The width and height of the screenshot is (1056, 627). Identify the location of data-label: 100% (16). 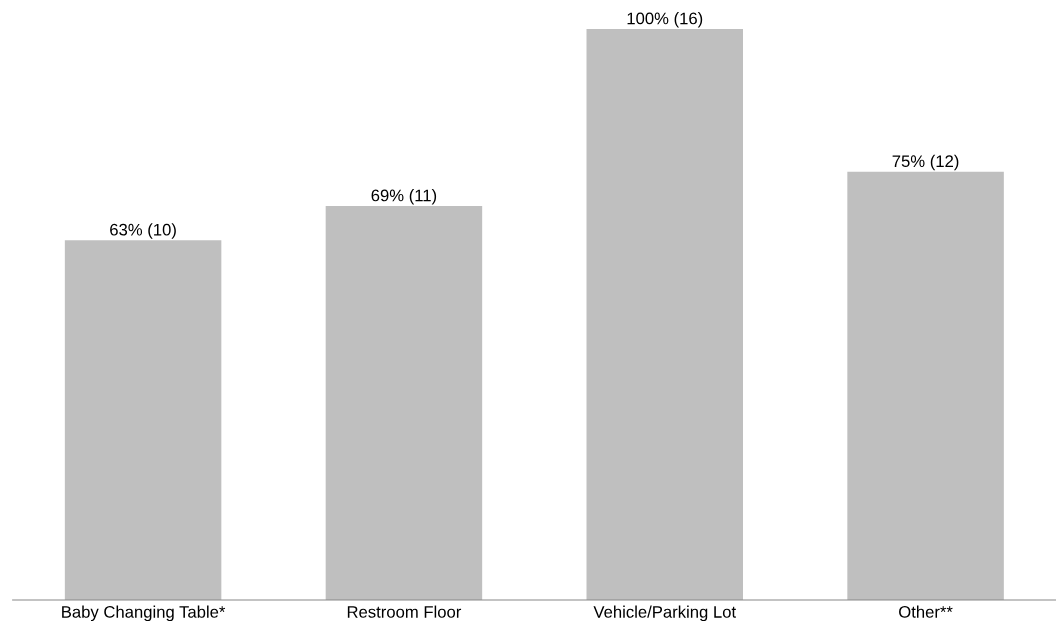
(665, 20).